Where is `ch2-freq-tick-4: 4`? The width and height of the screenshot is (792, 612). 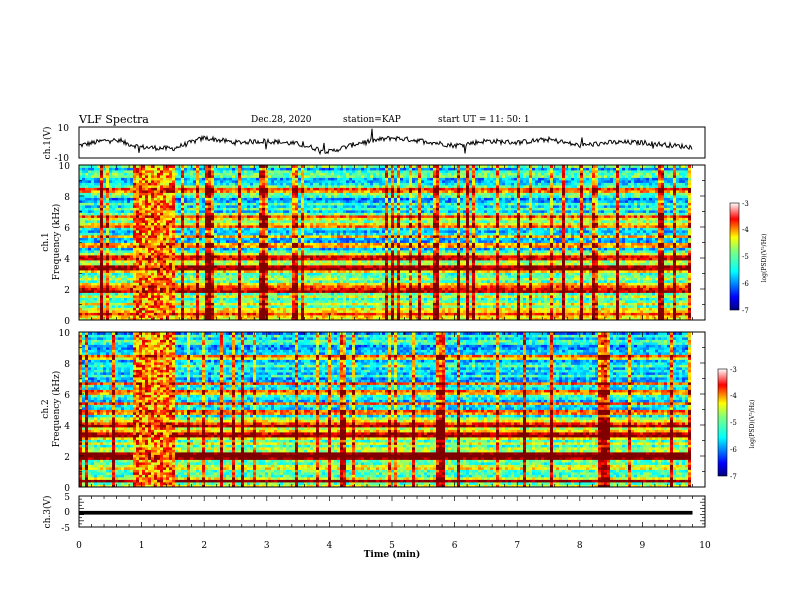
ch2-freq-tick-4: 4 is located at coordinates (67, 427).